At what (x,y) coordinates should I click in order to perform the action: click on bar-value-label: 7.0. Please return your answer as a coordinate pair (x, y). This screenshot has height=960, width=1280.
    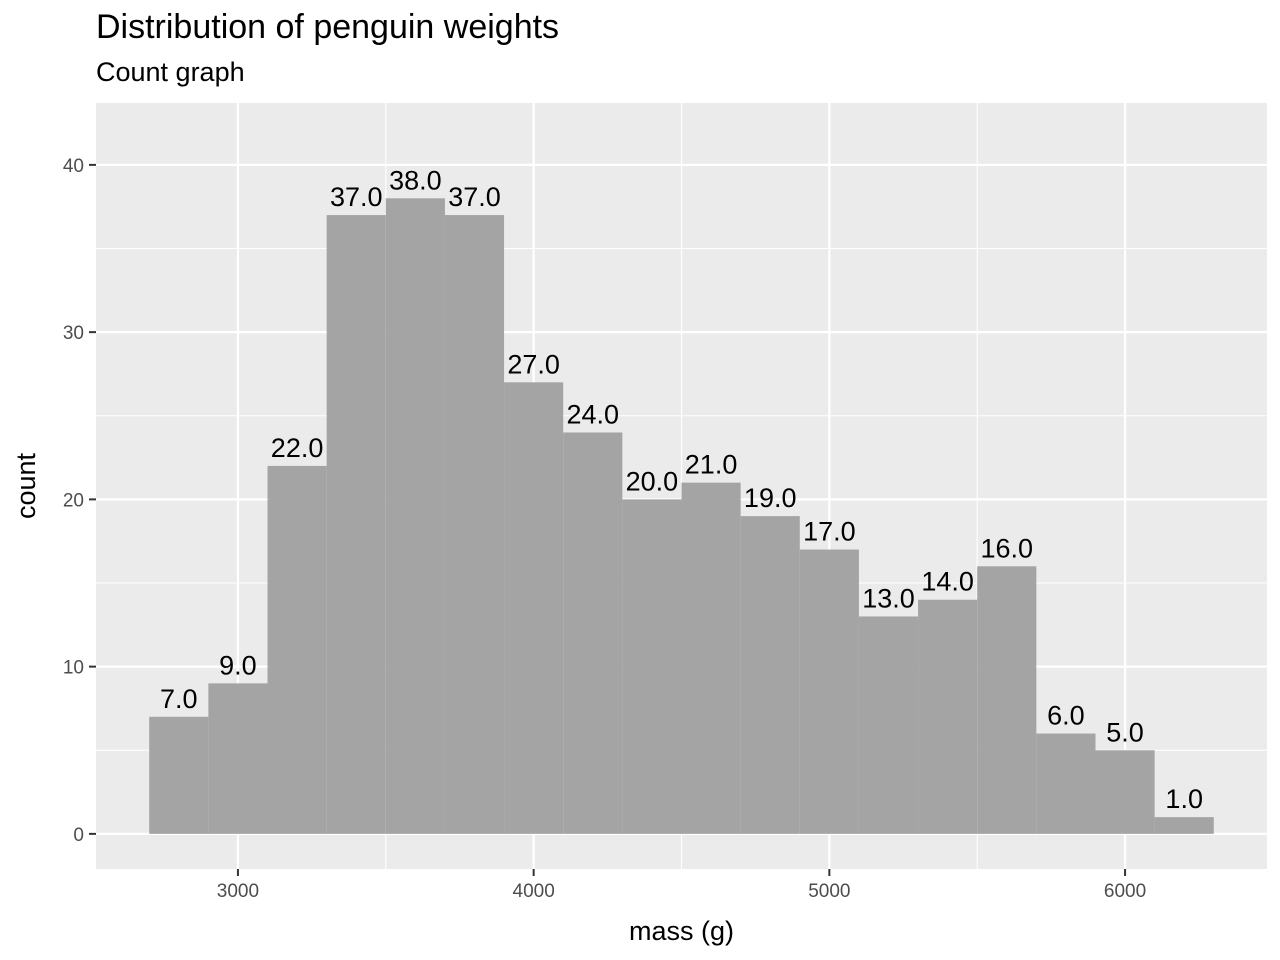
    Looking at the image, I should click on (179, 699).